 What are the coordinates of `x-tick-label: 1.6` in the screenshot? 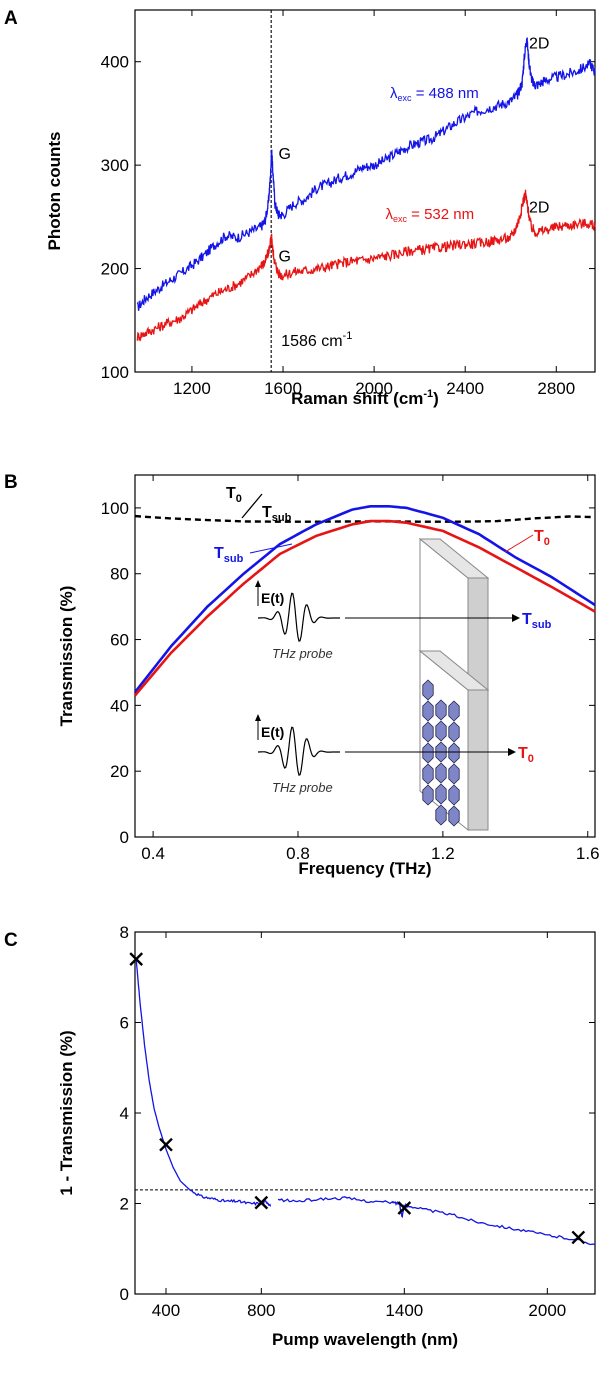 It's located at (588, 853).